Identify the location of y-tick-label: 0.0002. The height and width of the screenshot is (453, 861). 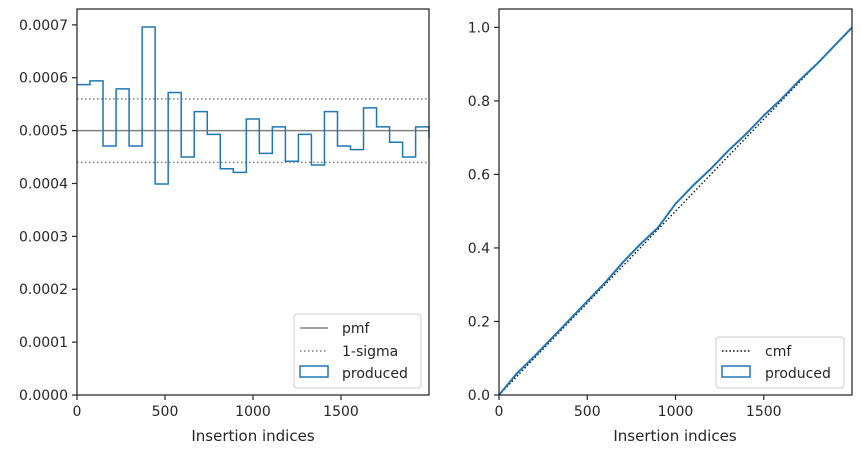
(43, 290).